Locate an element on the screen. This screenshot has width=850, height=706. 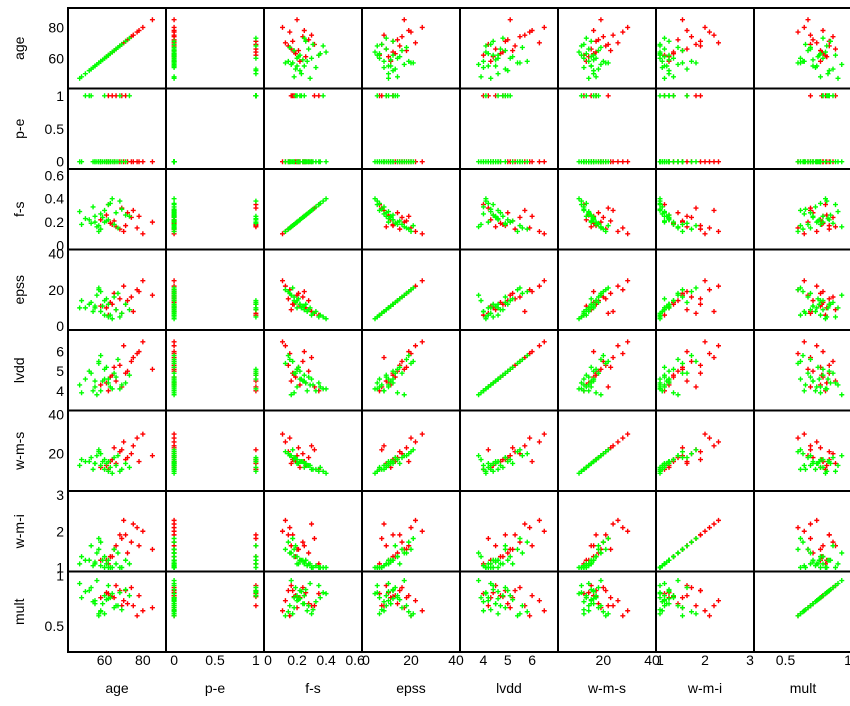
point-series1-rec23-r2-c4 is located at coordinates (491, 212).